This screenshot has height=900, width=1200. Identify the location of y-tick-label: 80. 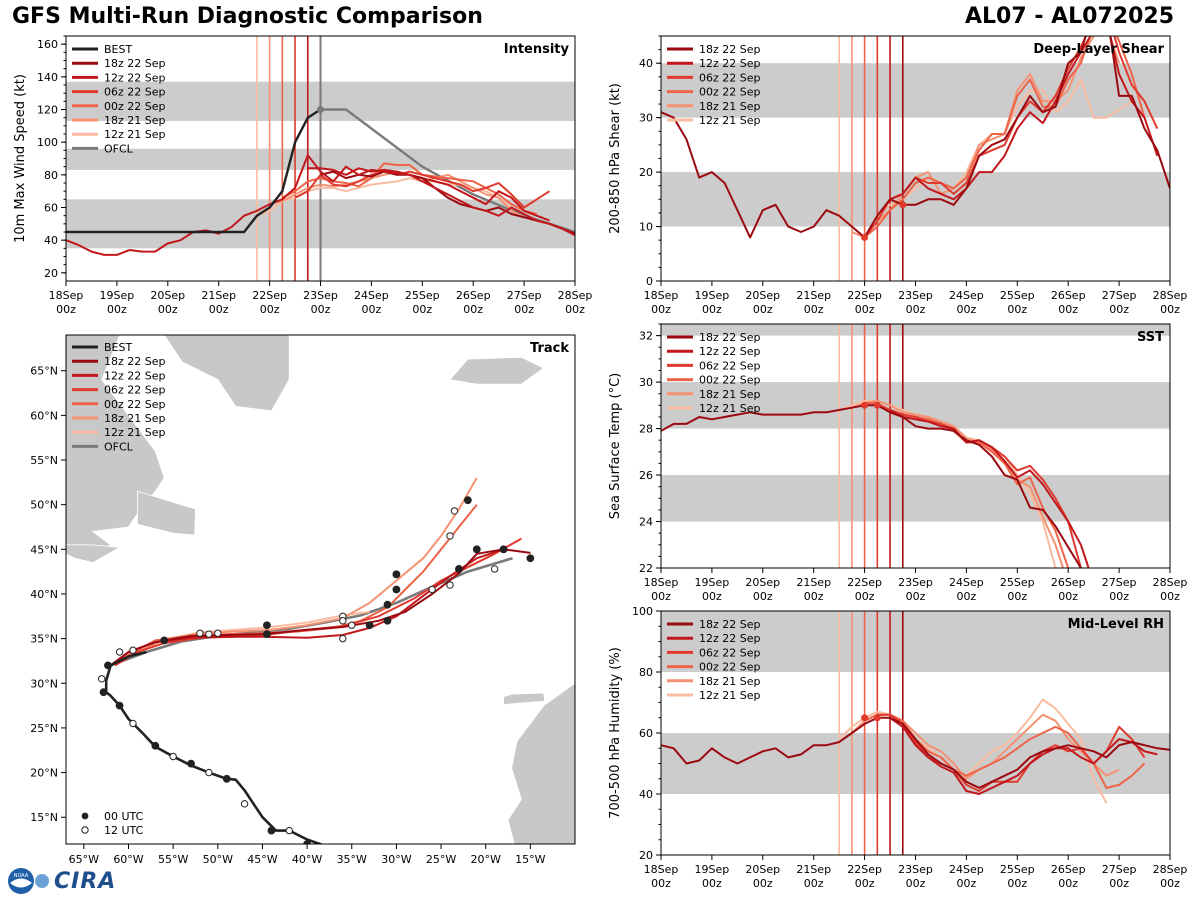
(646, 672).